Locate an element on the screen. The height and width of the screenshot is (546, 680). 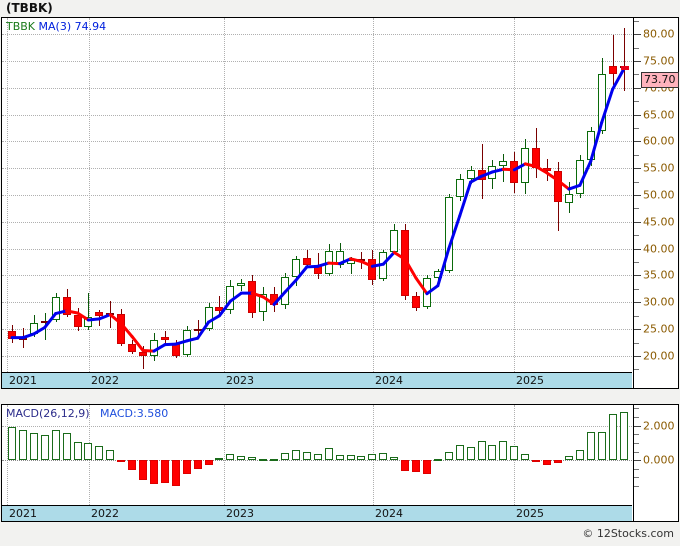
price-tick-label: 20.00 is located at coordinates (659, 356).